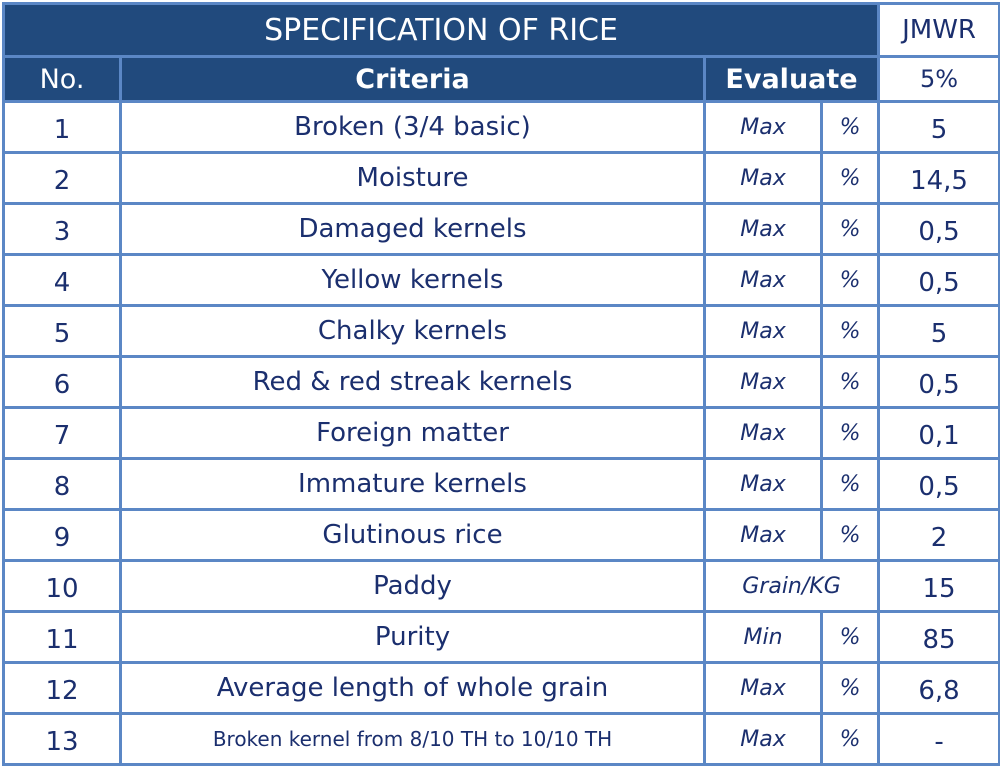 Image resolution: width=1000 pixels, height=766 pixels. What do you see at coordinates (62, 331) in the screenshot?
I see `row-number: 5` at bounding box center [62, 331].